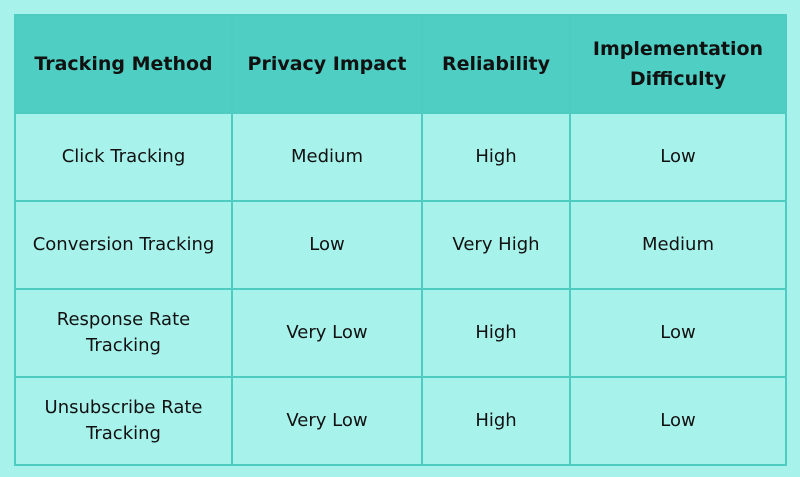  I want to click on cell-privacy-impact: Low, so click(327, 245).